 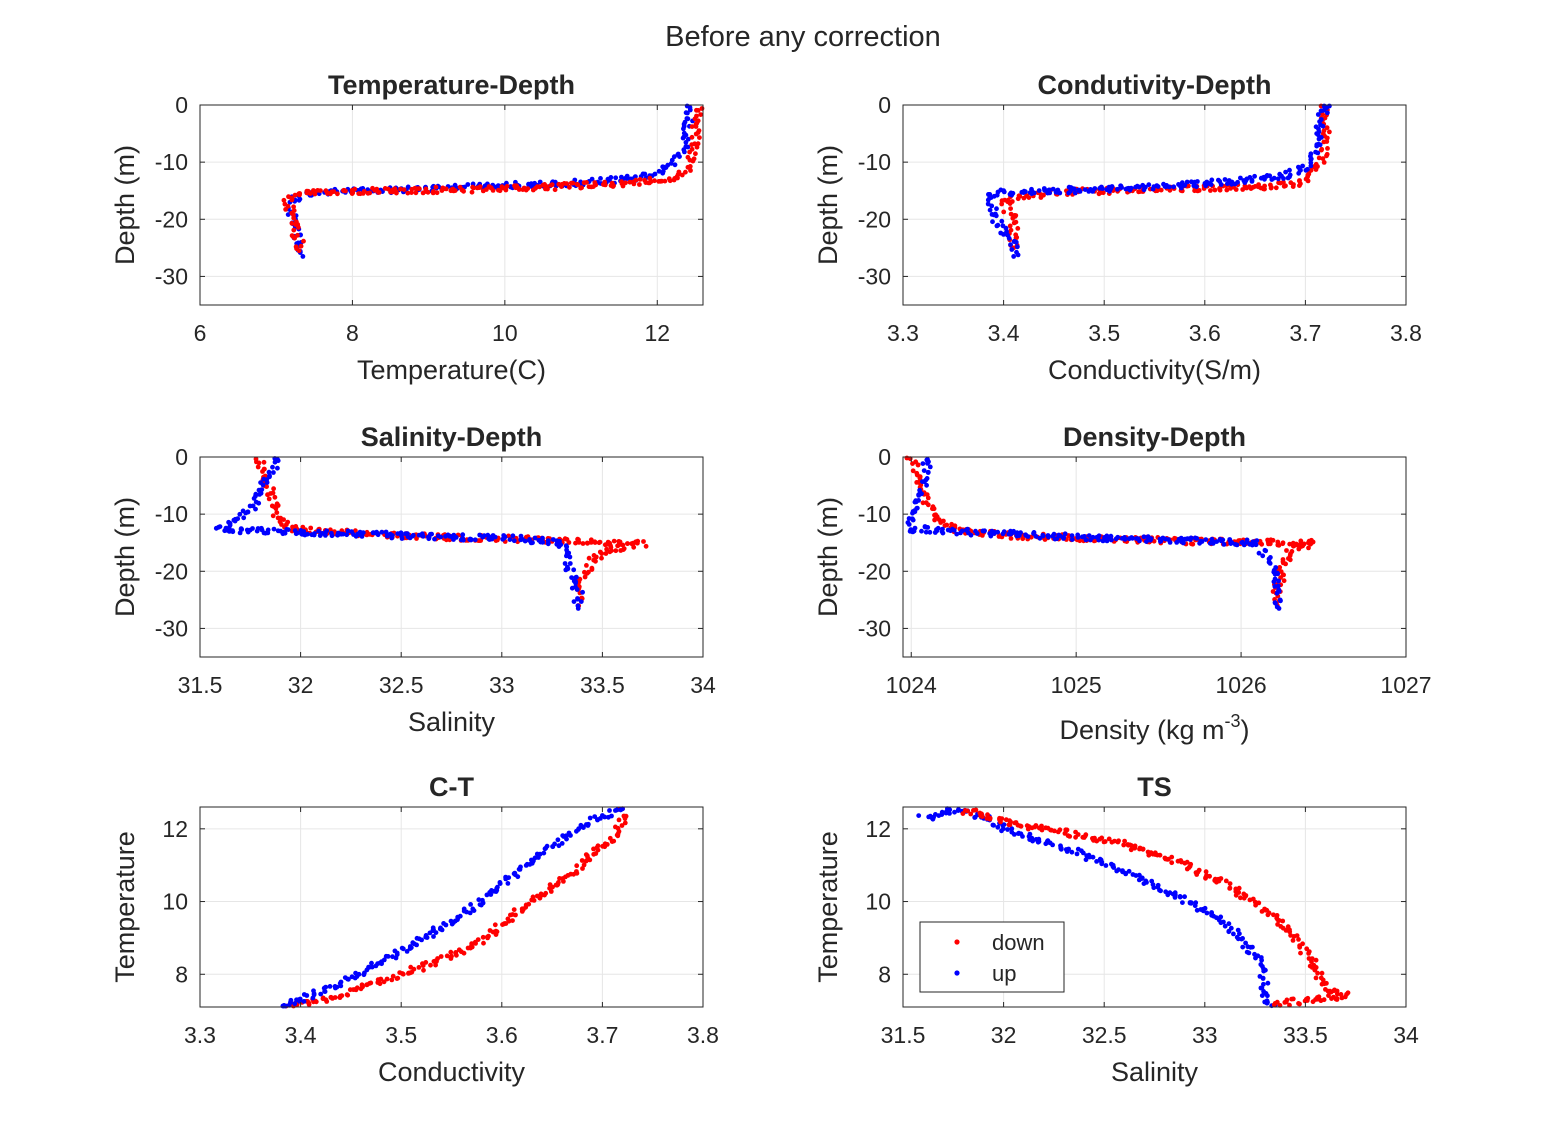 What do you see at coordinates (1155, 1072) in the screenshot?
I see `x-axis-label: Salinity` at bounding box center [1155, 1072].